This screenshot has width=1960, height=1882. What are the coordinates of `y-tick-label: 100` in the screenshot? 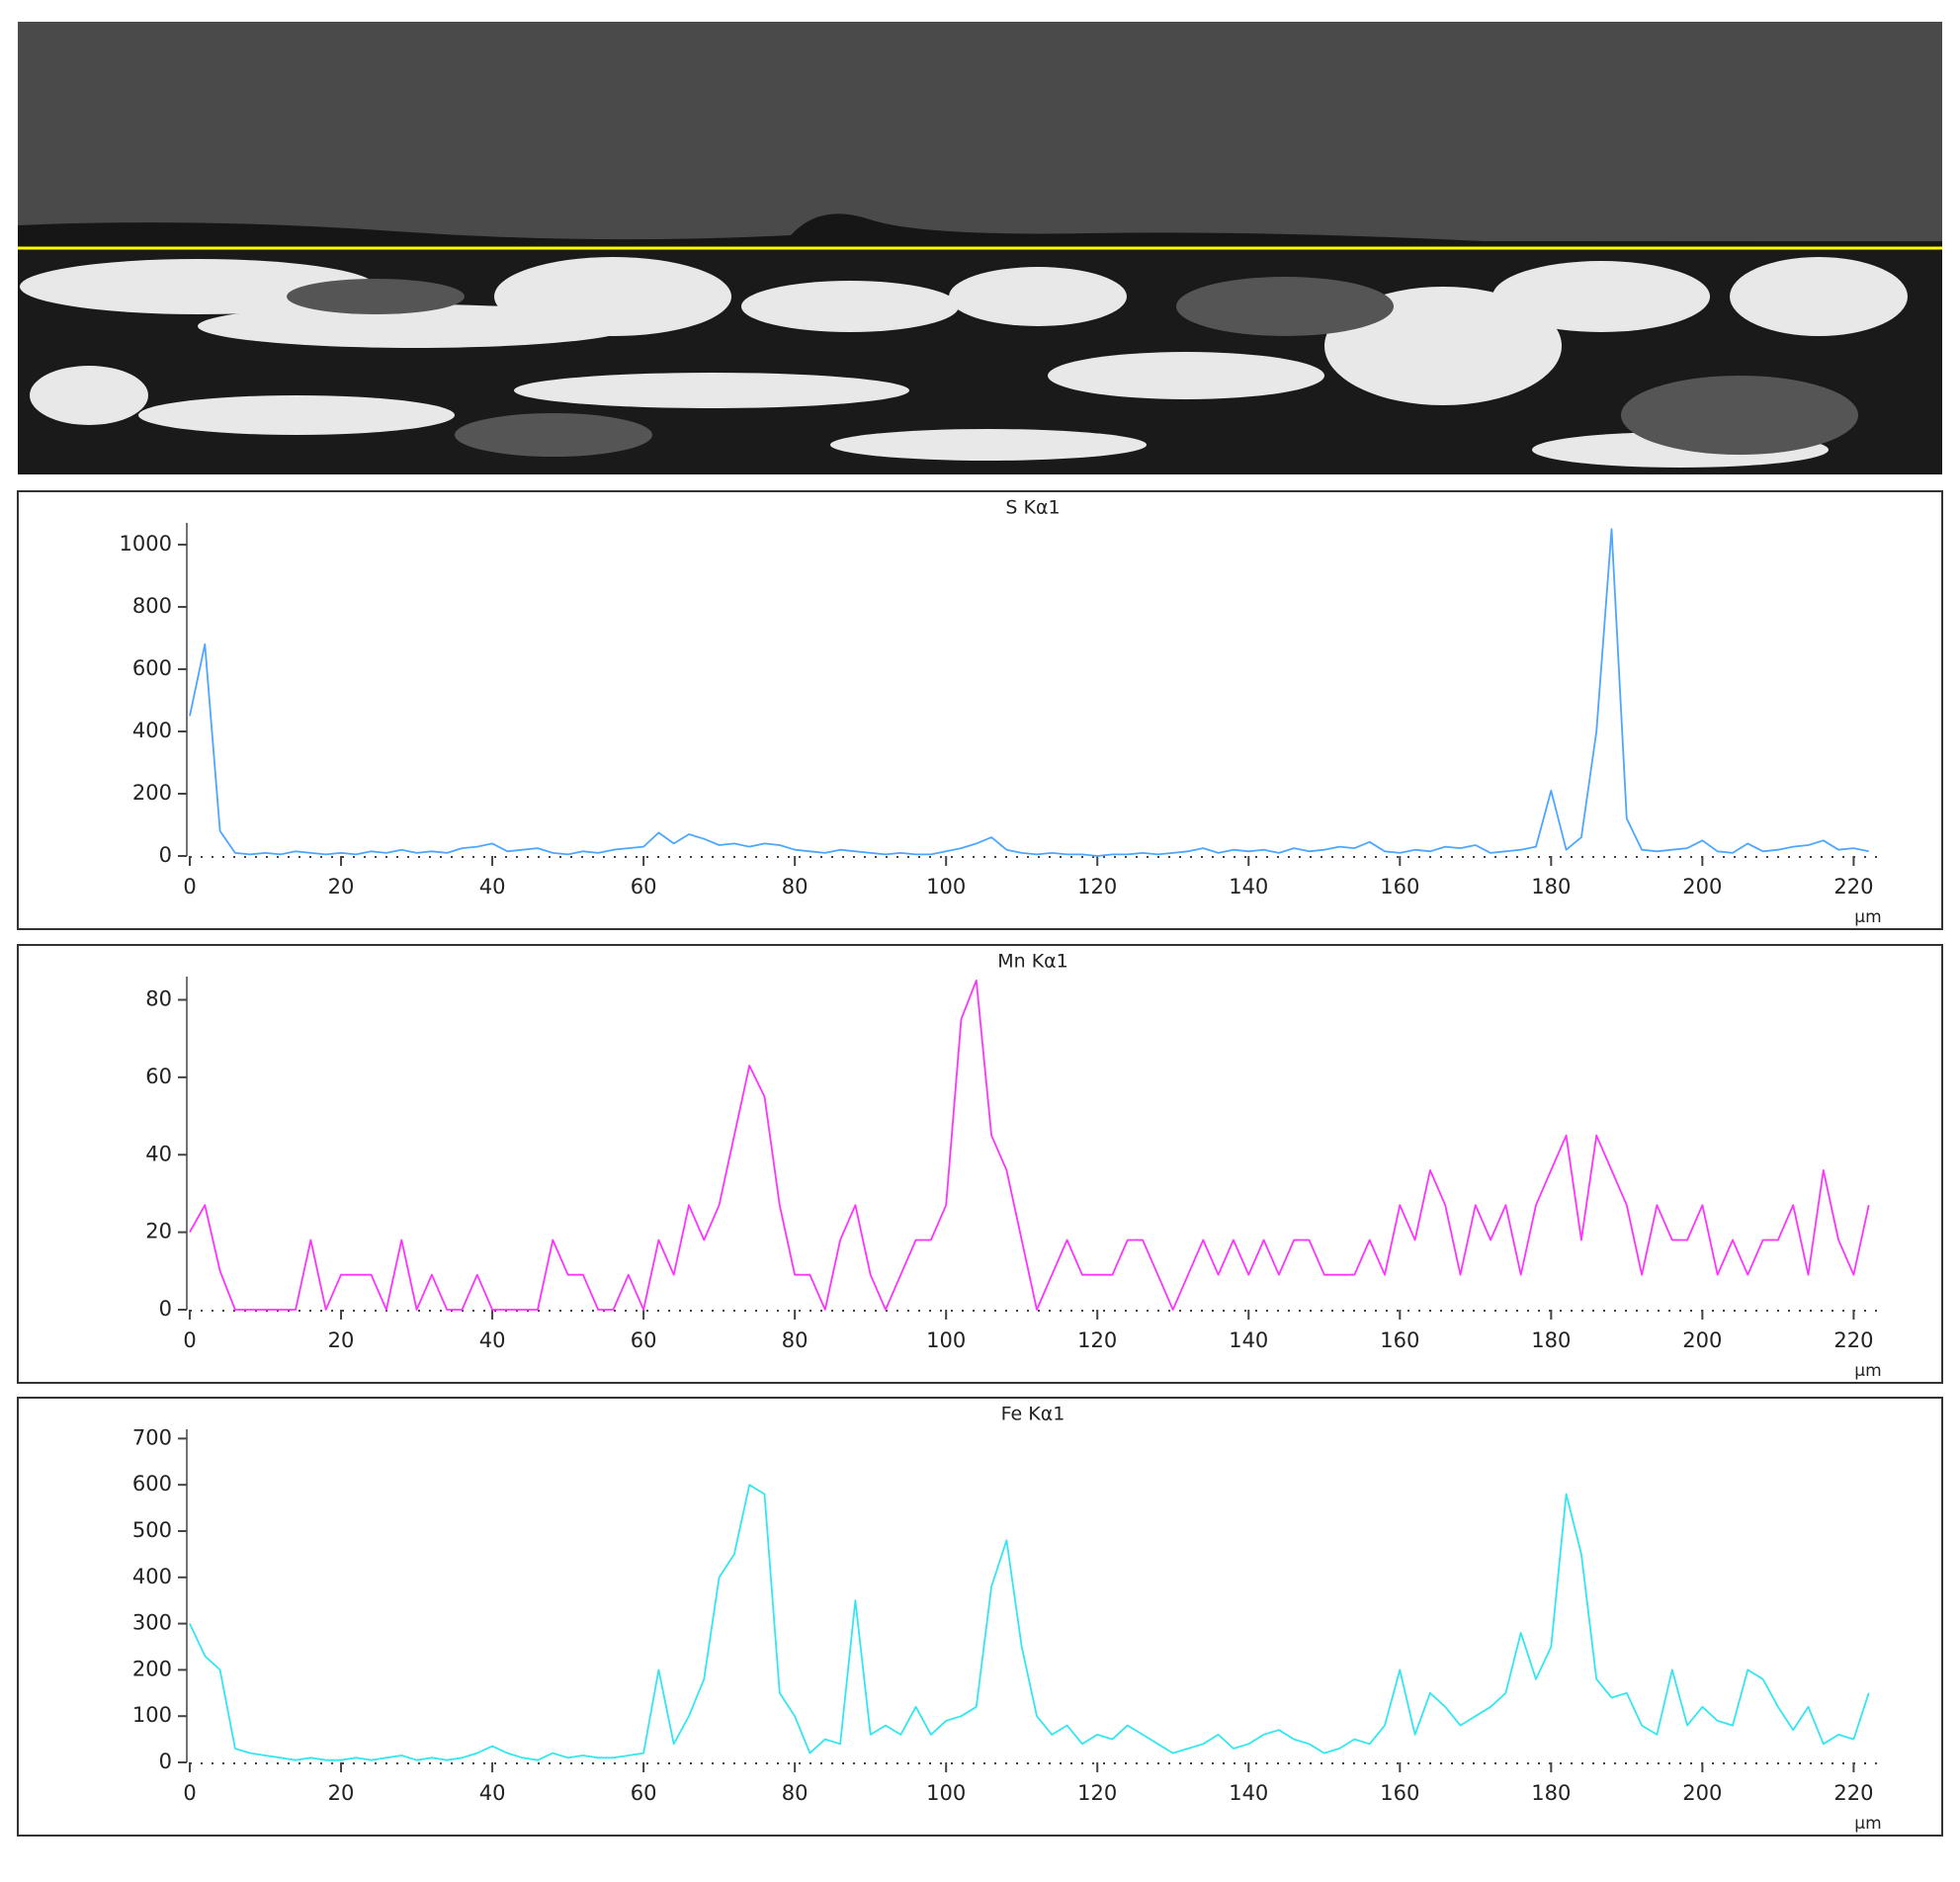 It's located at (152, 1715).